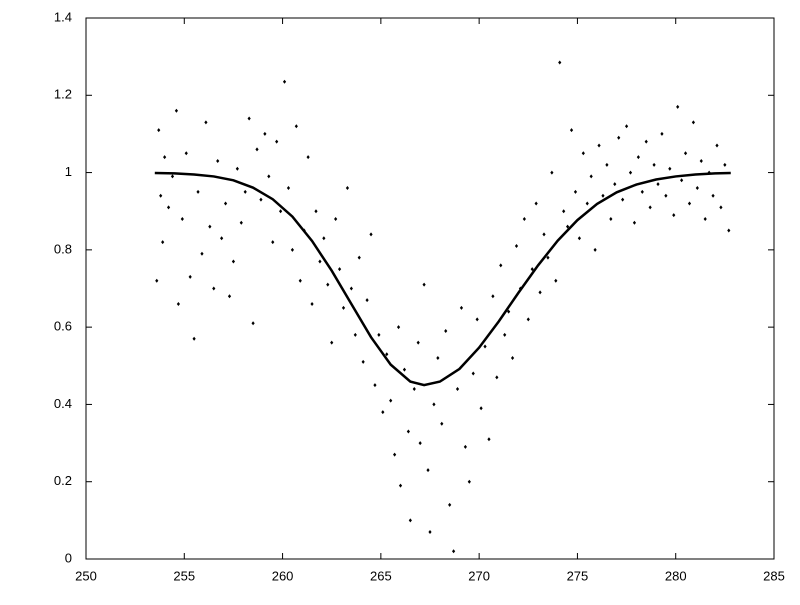  I want to click on y-tick-label: 0.6, so click(63, 326).